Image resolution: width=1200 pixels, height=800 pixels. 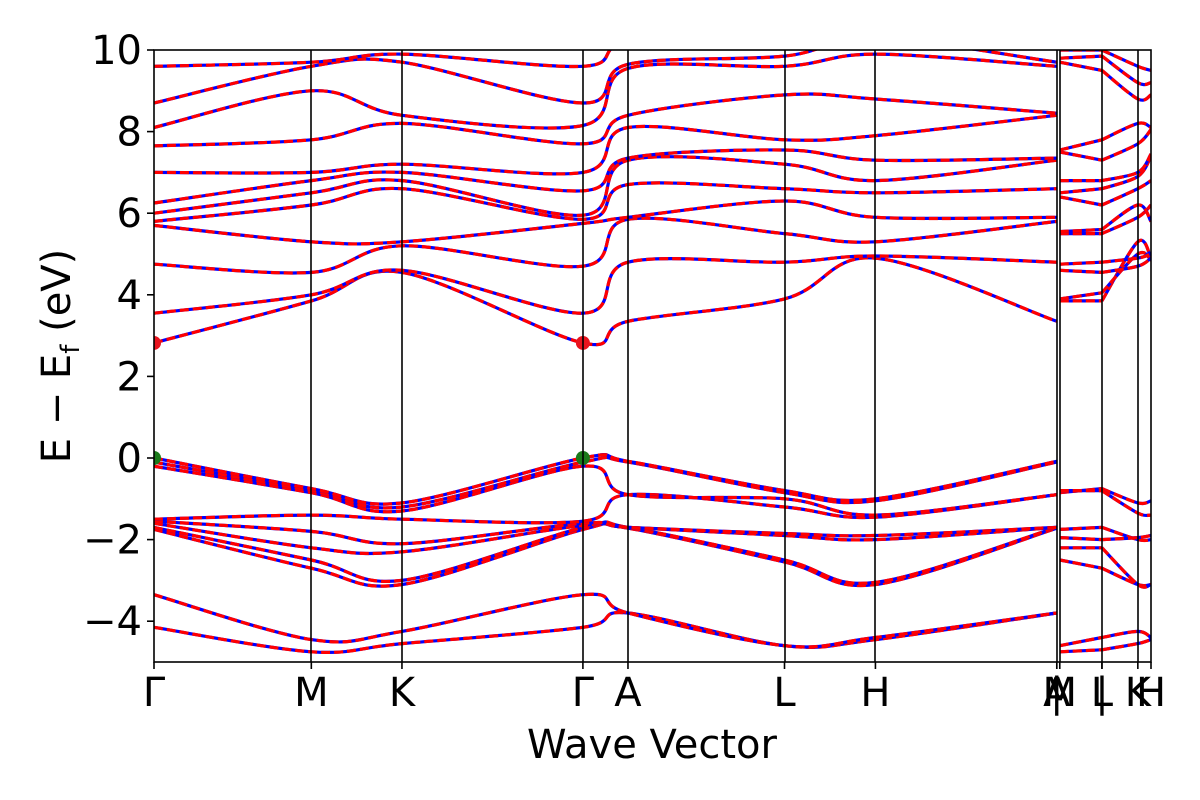 I want to click on y-tick-label: 2, so click(x=129, y=377).